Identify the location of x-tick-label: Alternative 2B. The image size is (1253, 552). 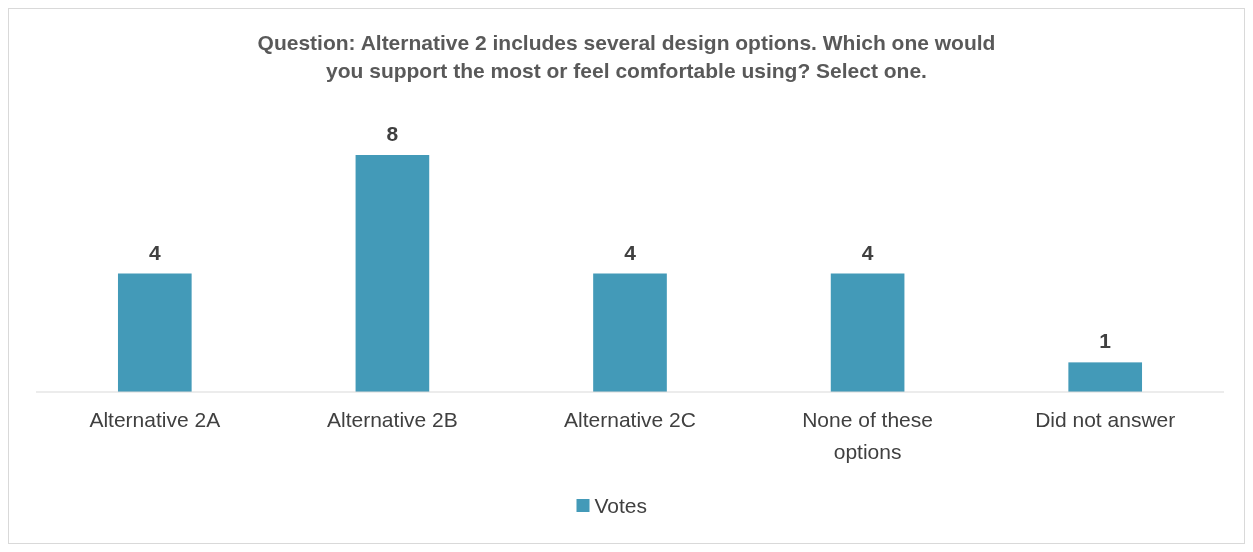
(392, 419).